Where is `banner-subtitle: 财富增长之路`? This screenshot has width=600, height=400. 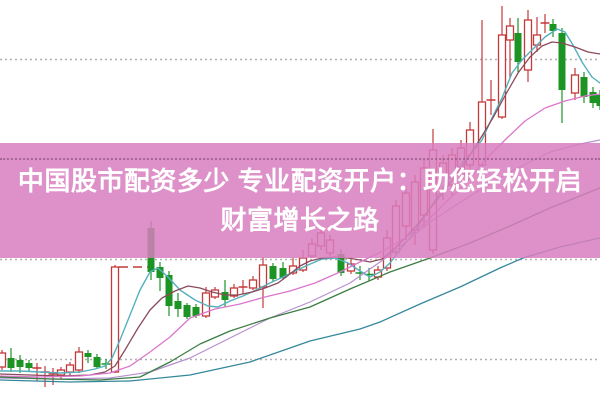
banner-subtitle: 财富增长之路 is located at coordinates (300, 220).